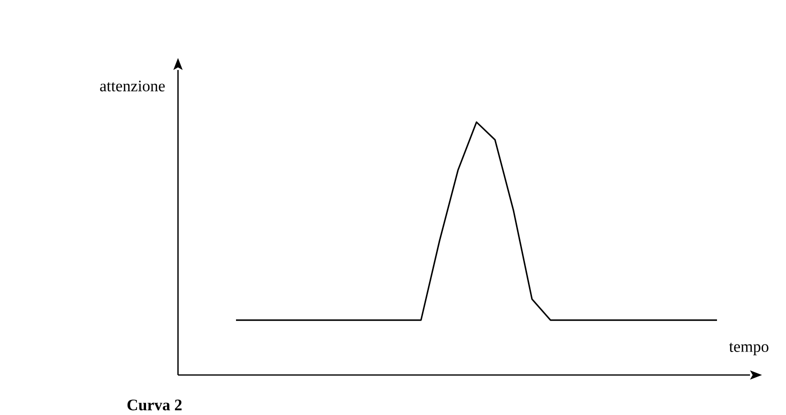  I want to click on y-axis-title: attenzione, so click(132, 86).